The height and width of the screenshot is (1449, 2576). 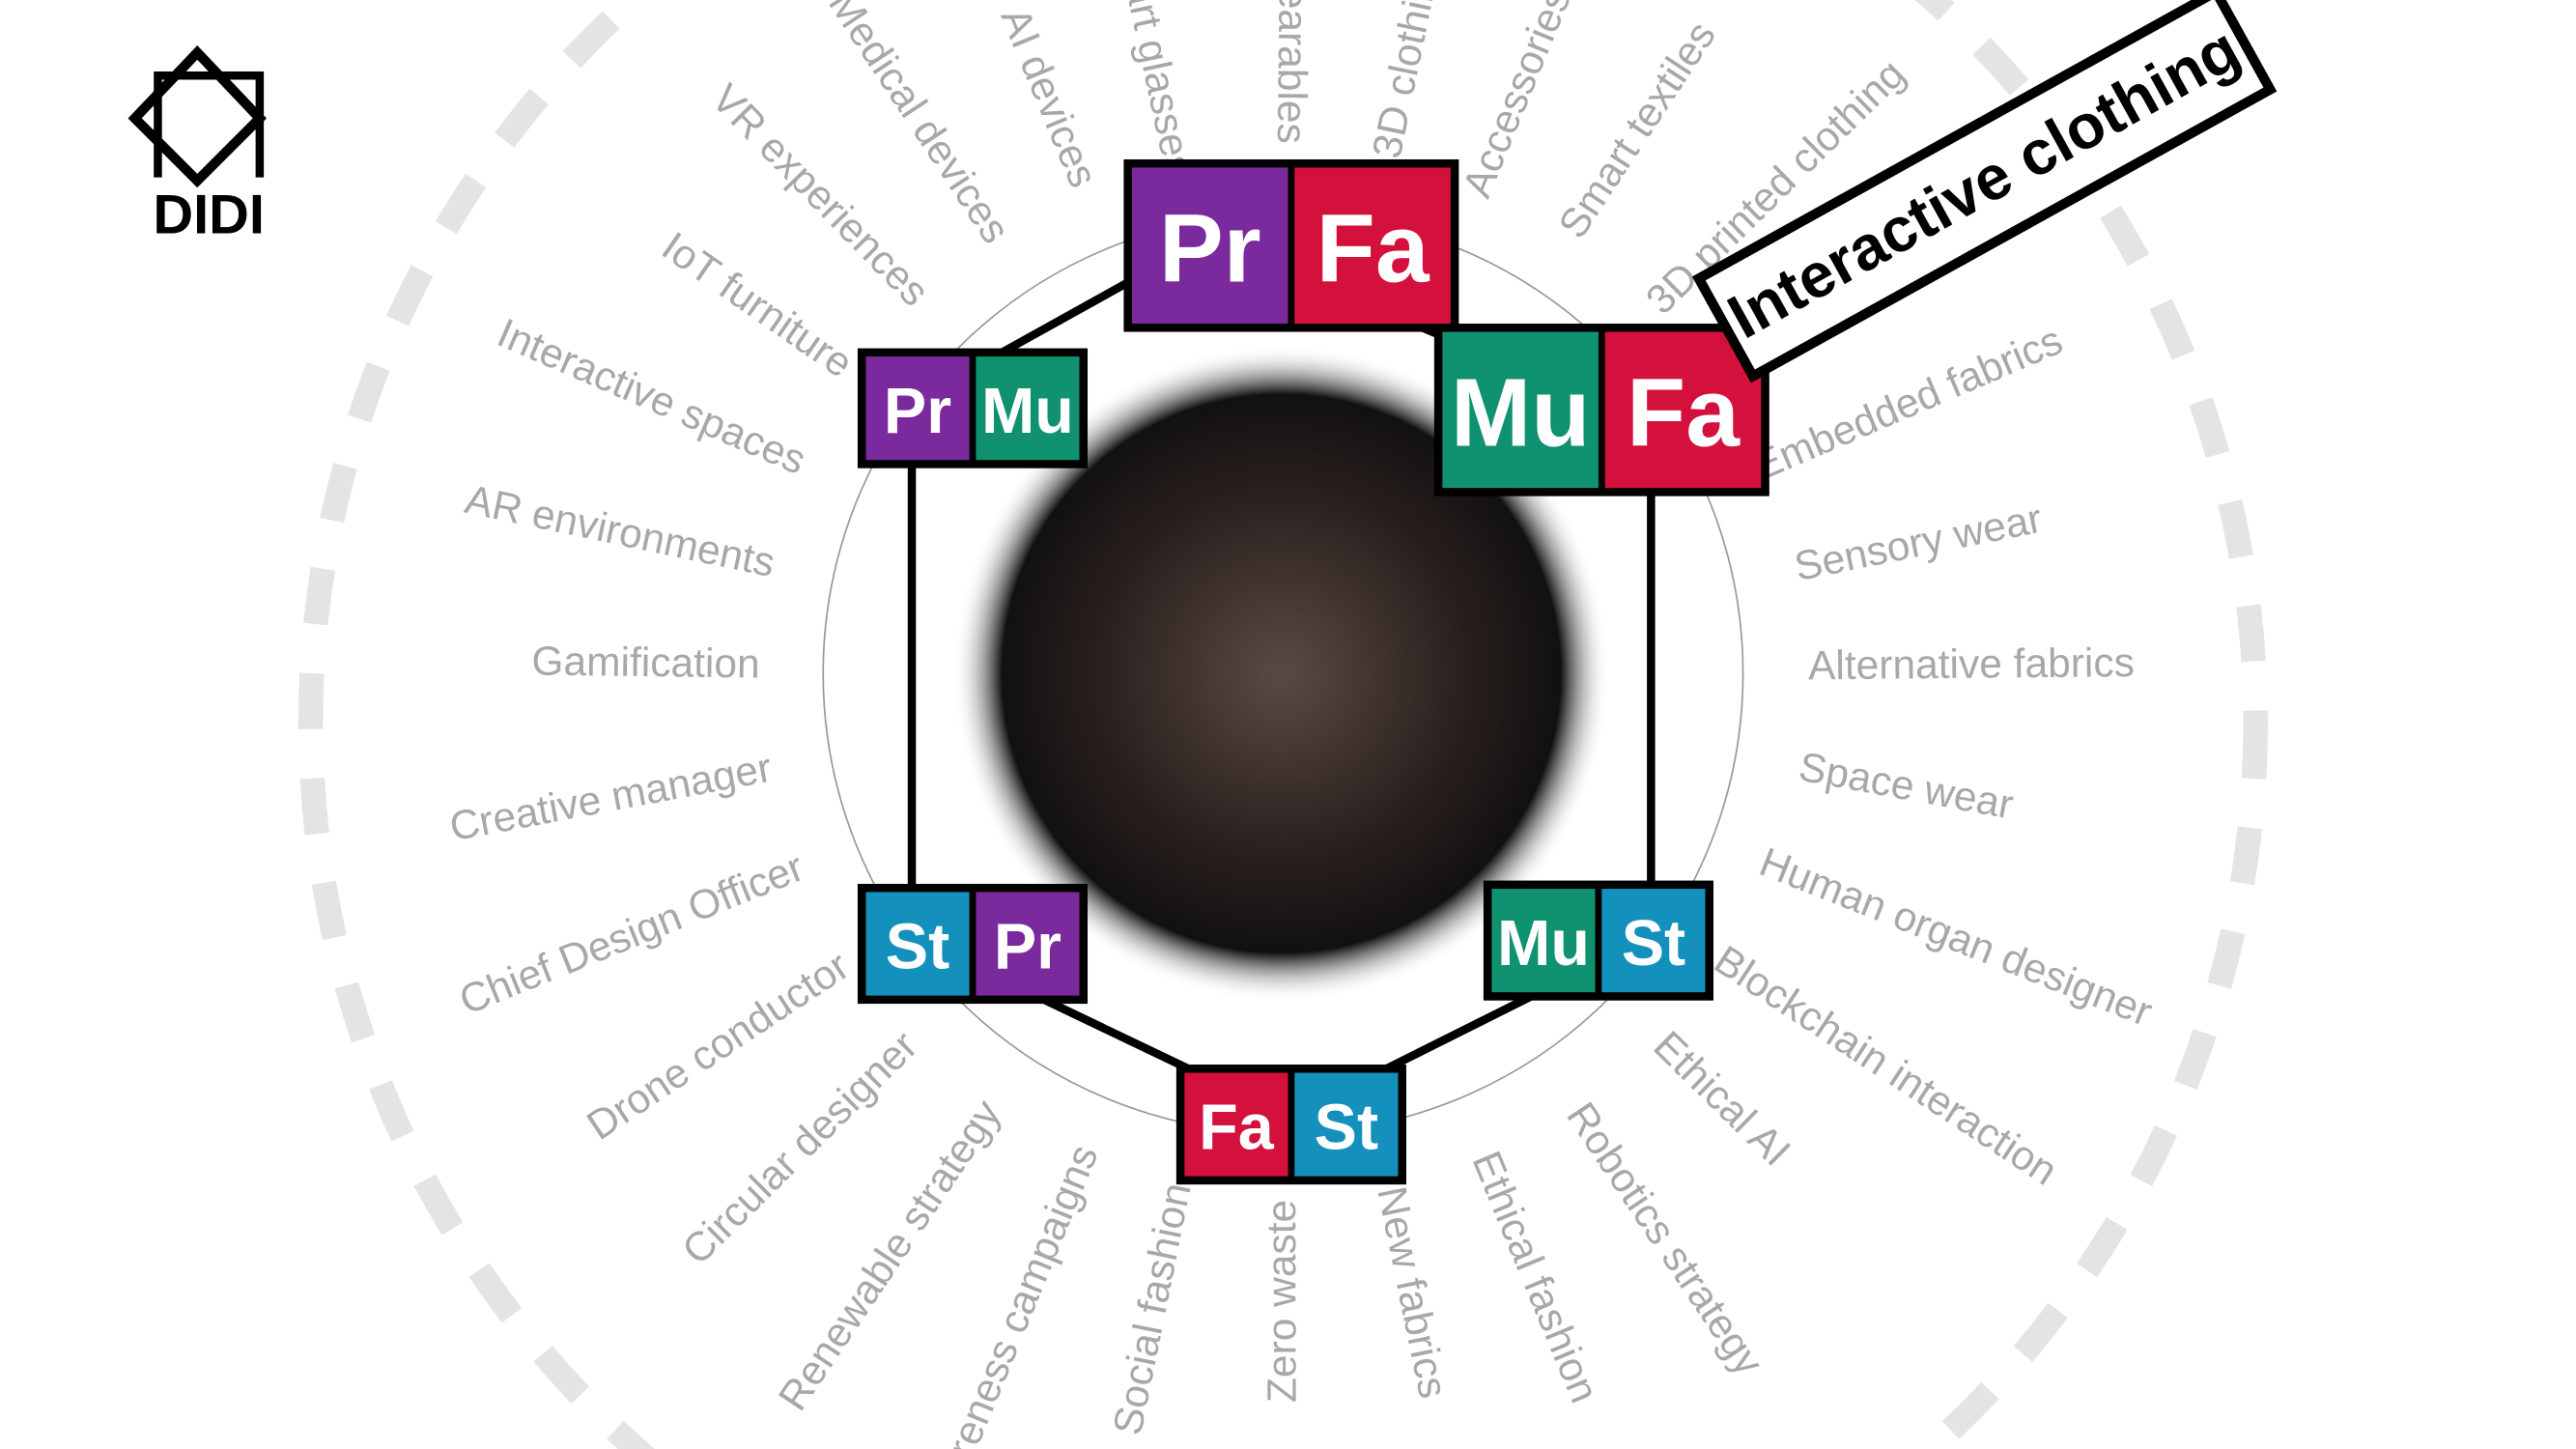 I want to click on radial-label: Smart glasses, so click(x=1152, y=90).